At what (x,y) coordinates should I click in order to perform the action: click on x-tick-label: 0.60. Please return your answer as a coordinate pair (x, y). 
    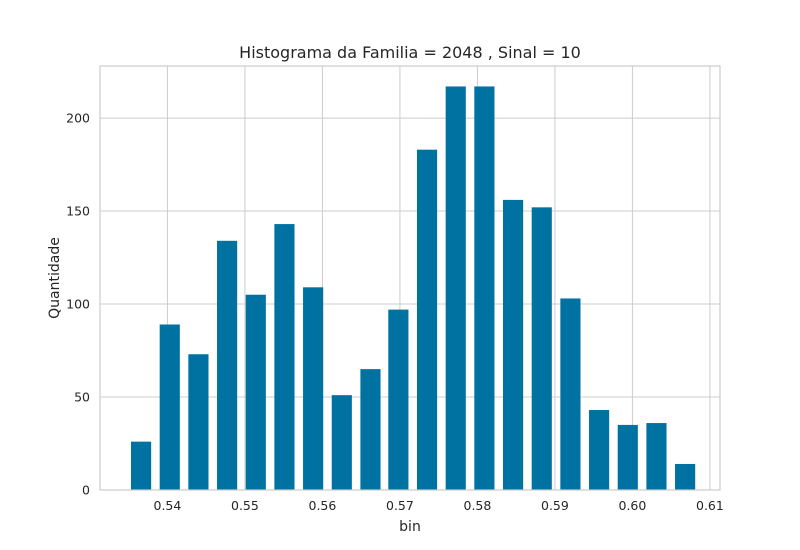
    Looking at the image, I should click on (633, 505).